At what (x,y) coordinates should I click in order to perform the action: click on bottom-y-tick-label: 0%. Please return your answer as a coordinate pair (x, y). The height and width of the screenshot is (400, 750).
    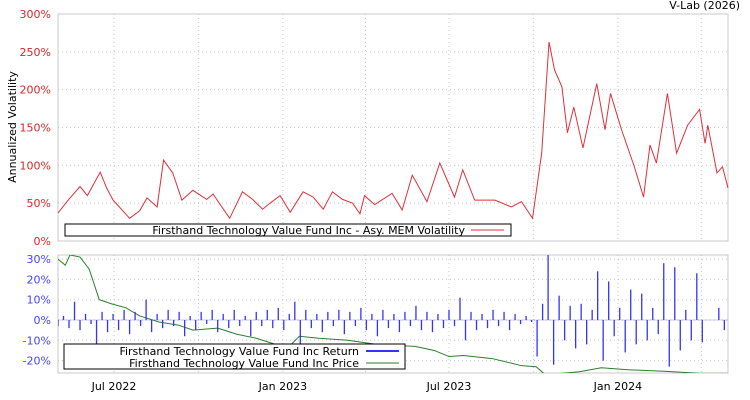
    Looking at the image, I should click on (42, 320).